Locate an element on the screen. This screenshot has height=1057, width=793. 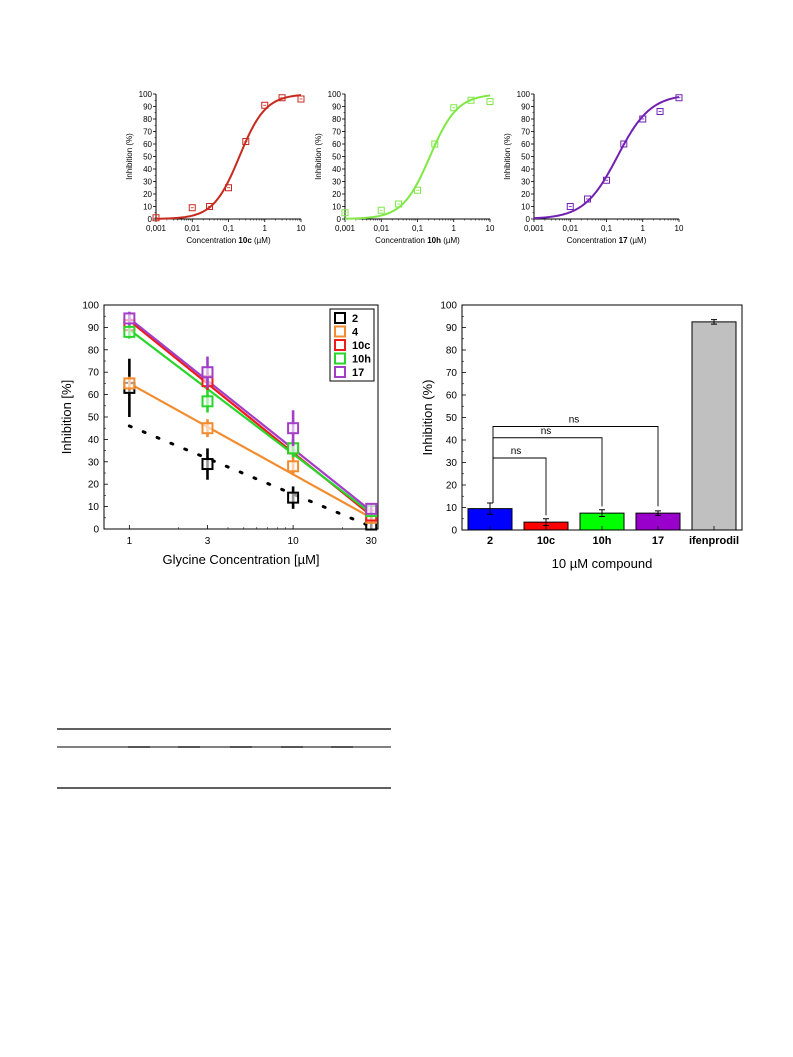
x-tick-label: 17 is located at coordinates (658, 541).